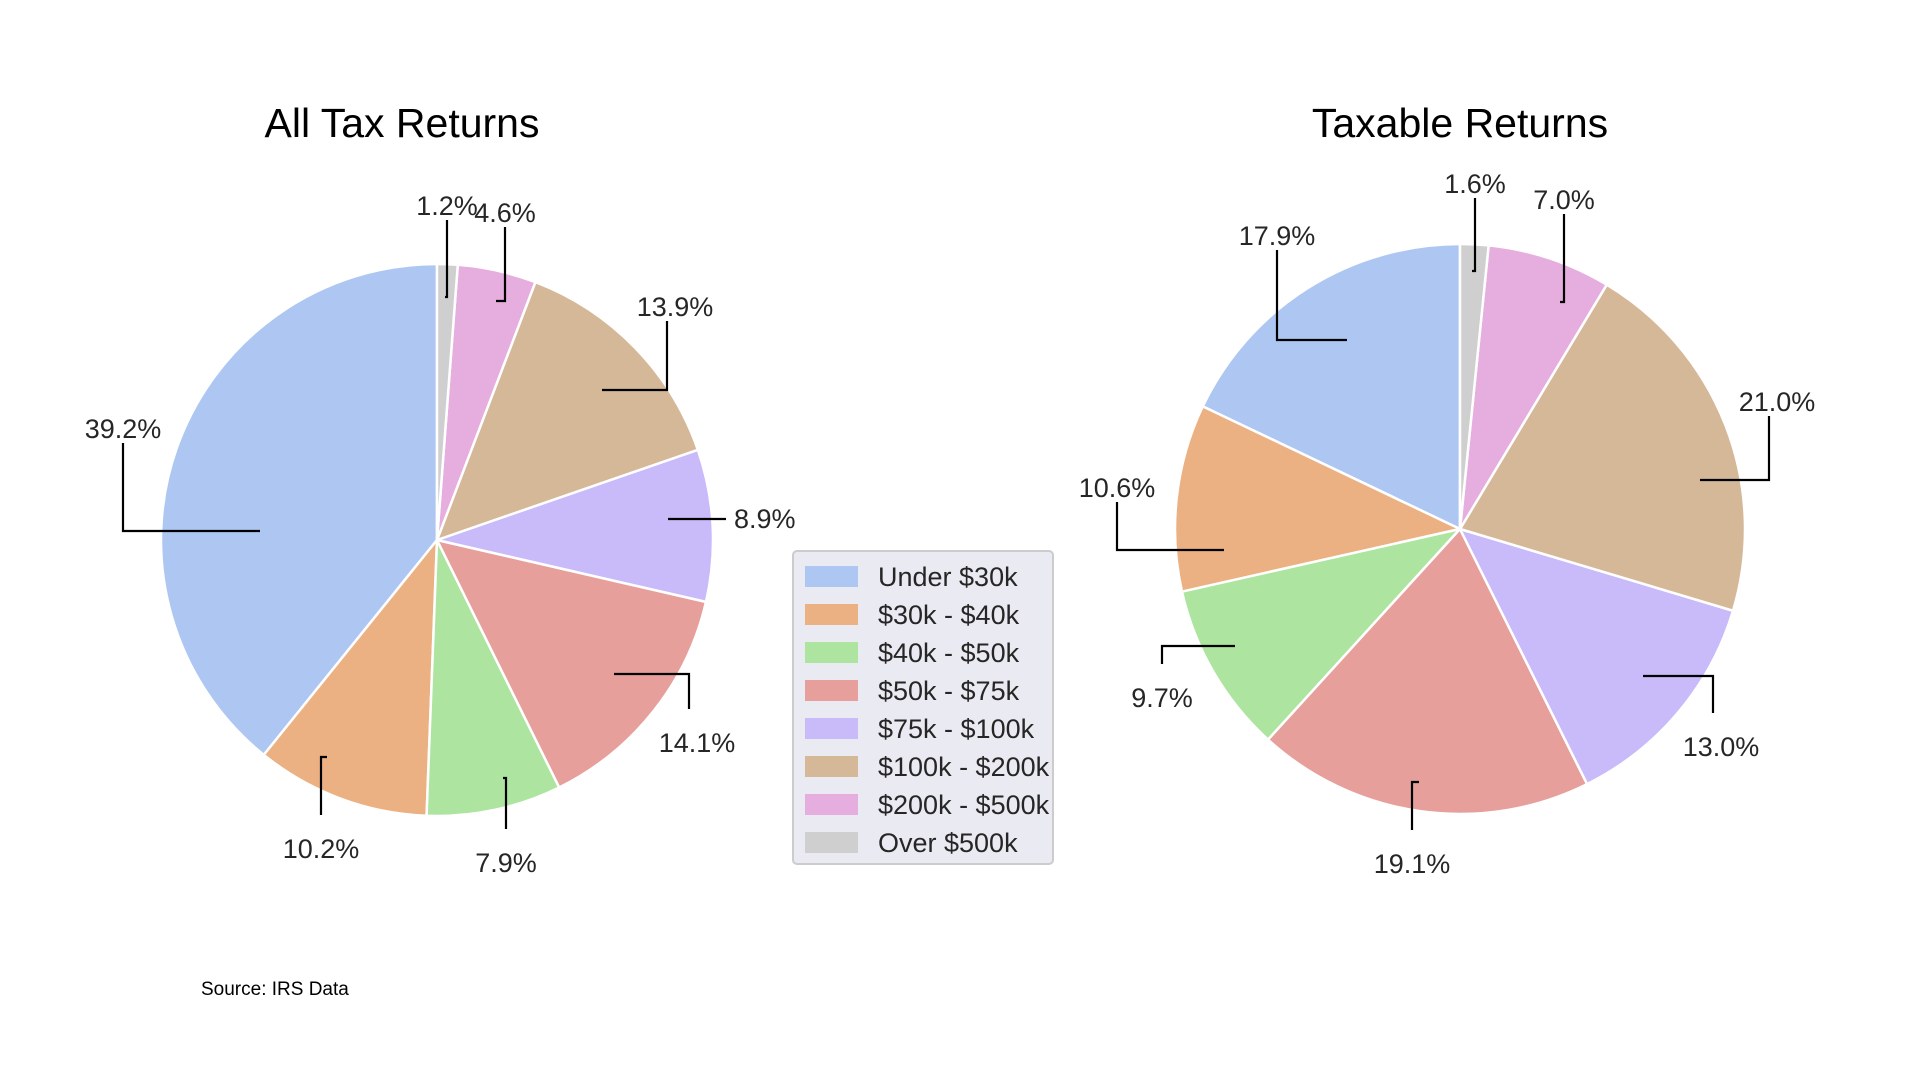  Describe the element at coordinates (948, 843) in the screenshot. I see `legend-label: Over $500k` at that location.